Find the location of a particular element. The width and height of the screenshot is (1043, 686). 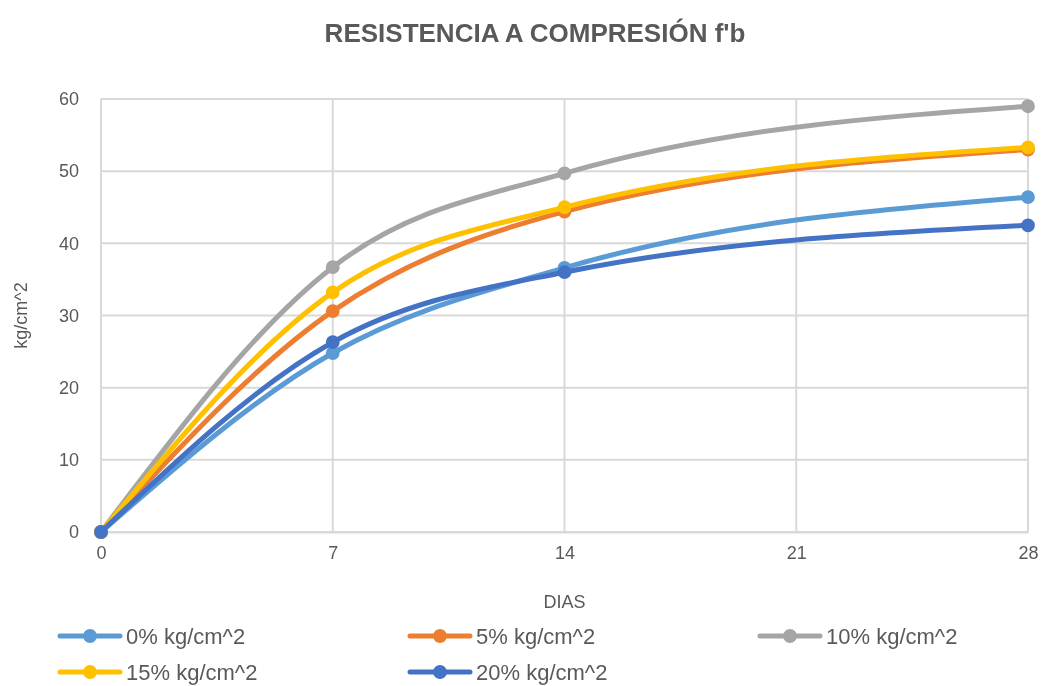

legend-label: 5% kg/cm^2 is located at coordinates (536, 636).